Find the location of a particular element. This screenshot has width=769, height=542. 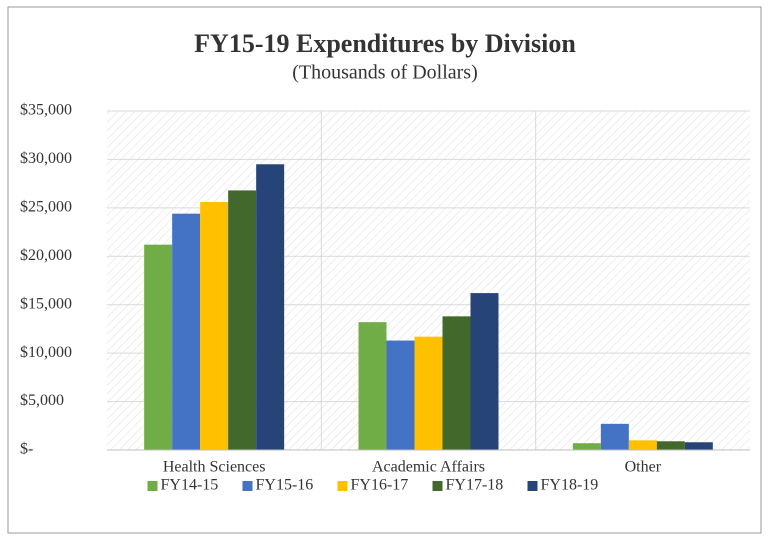

y-tick-label: $5,000 is located at coordinates (42, 400).